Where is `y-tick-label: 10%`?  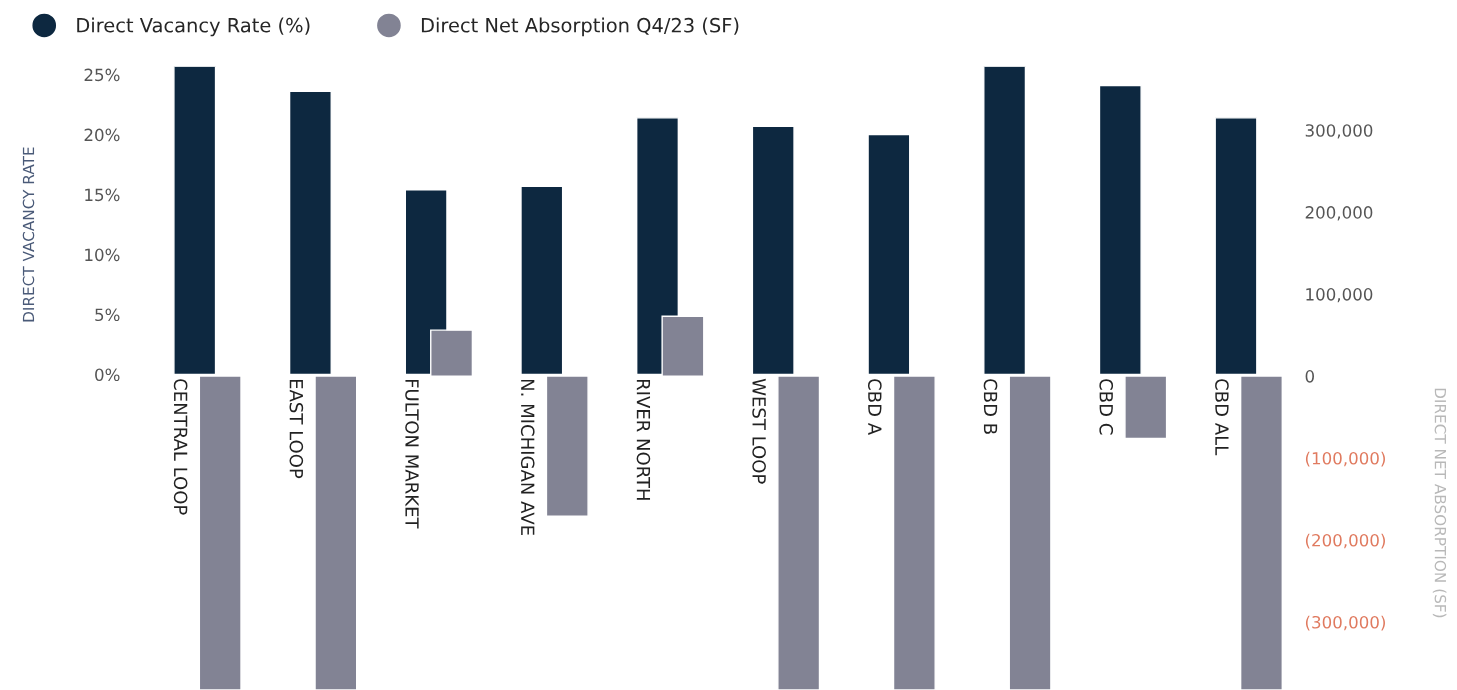 y-tick-label: 10% is located at coordinates (102, 255).